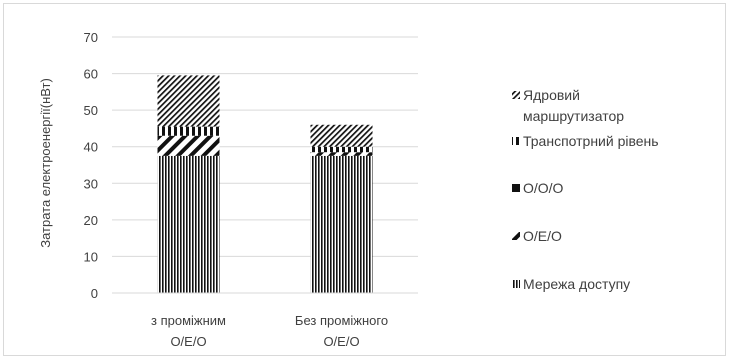 This screenshot has width=731, height=361. I want to click on y-tick-label: 10, so click(91, 256).